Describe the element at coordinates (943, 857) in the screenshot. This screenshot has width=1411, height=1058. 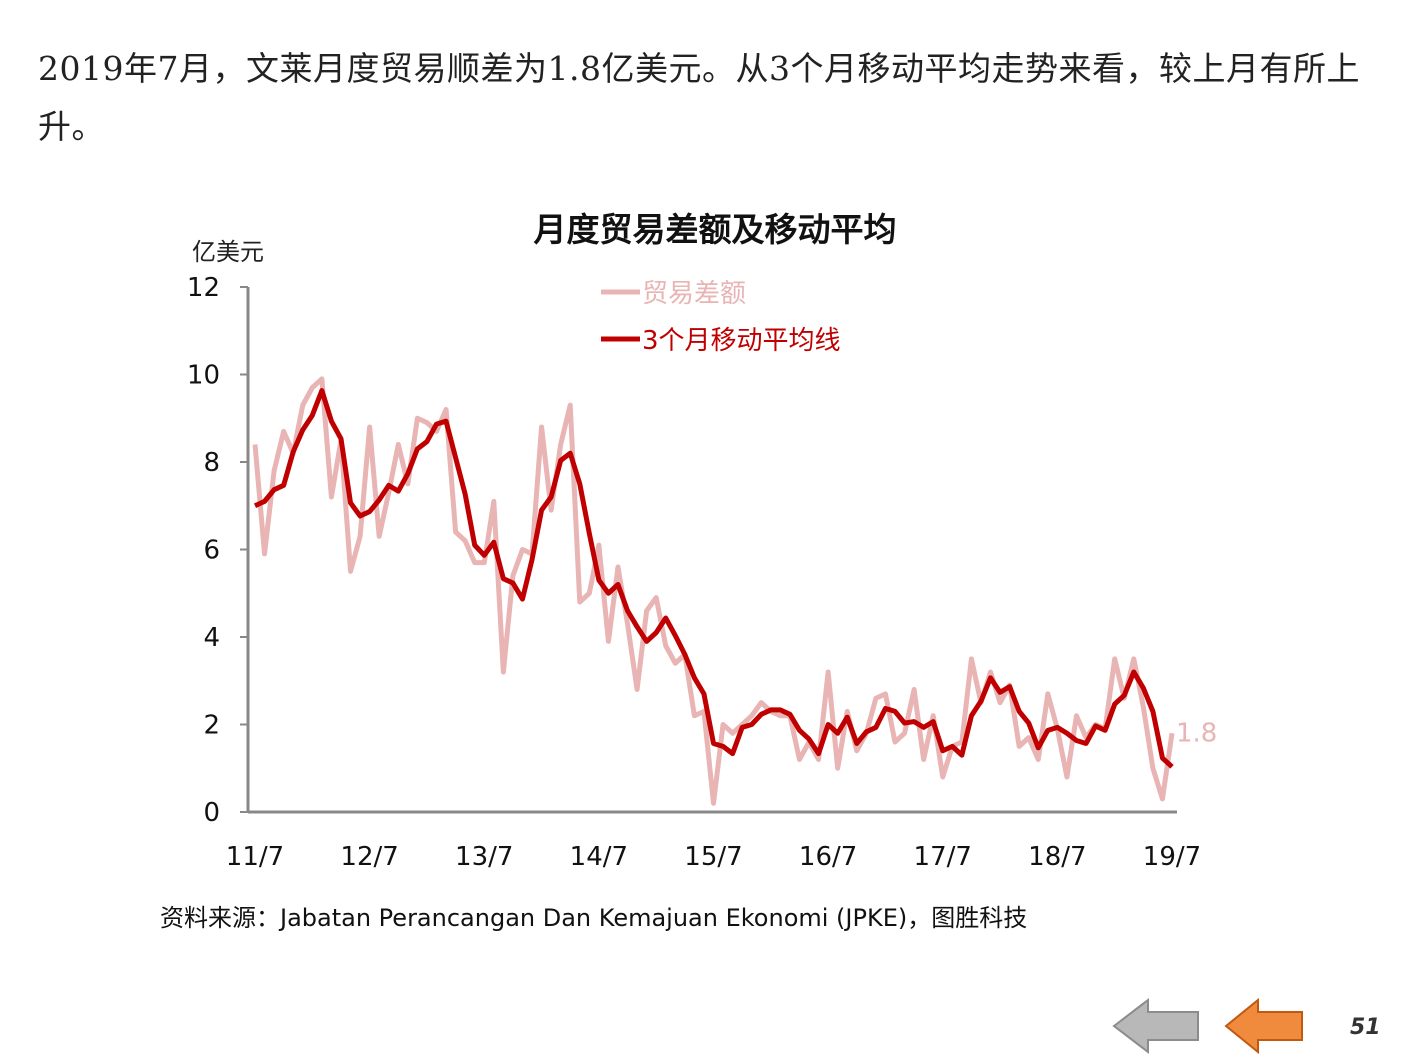
I see `x-tick-label: 17/7` at that location.